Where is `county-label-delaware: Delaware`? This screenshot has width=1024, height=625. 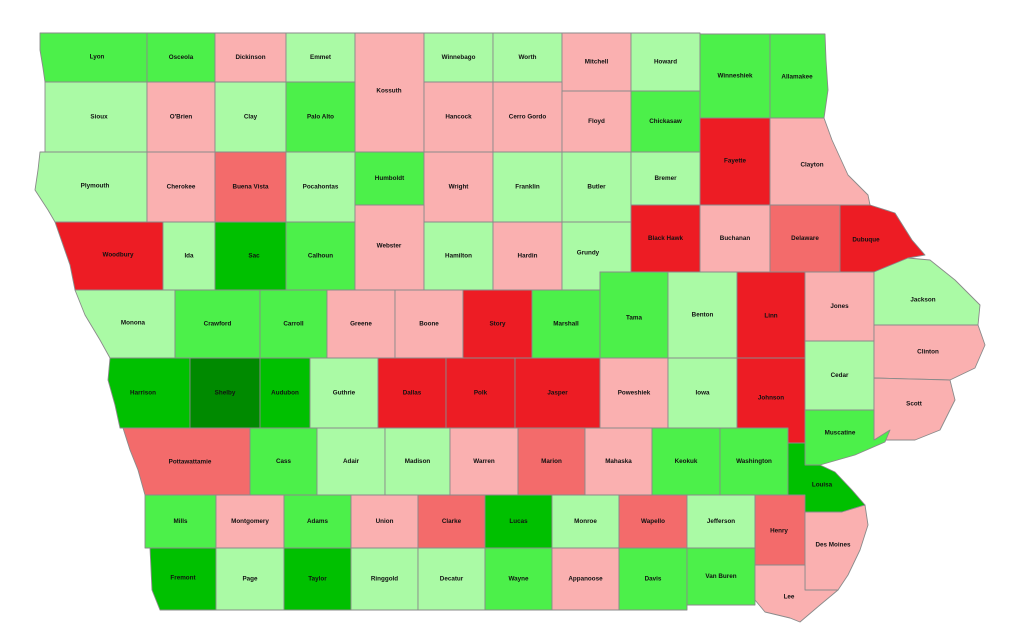 county-label-delaware: Delaware is located at coordinates (805, 238).